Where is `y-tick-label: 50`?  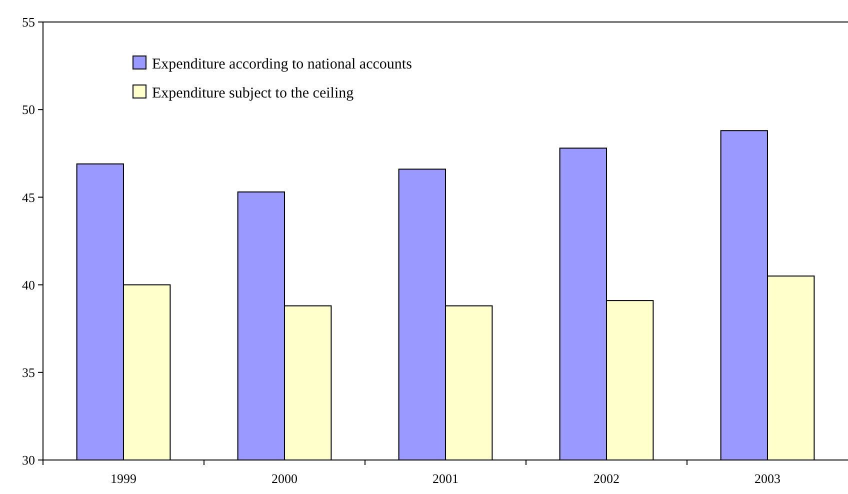 y-tick-label: 50 is located at coordinates (28, 110).